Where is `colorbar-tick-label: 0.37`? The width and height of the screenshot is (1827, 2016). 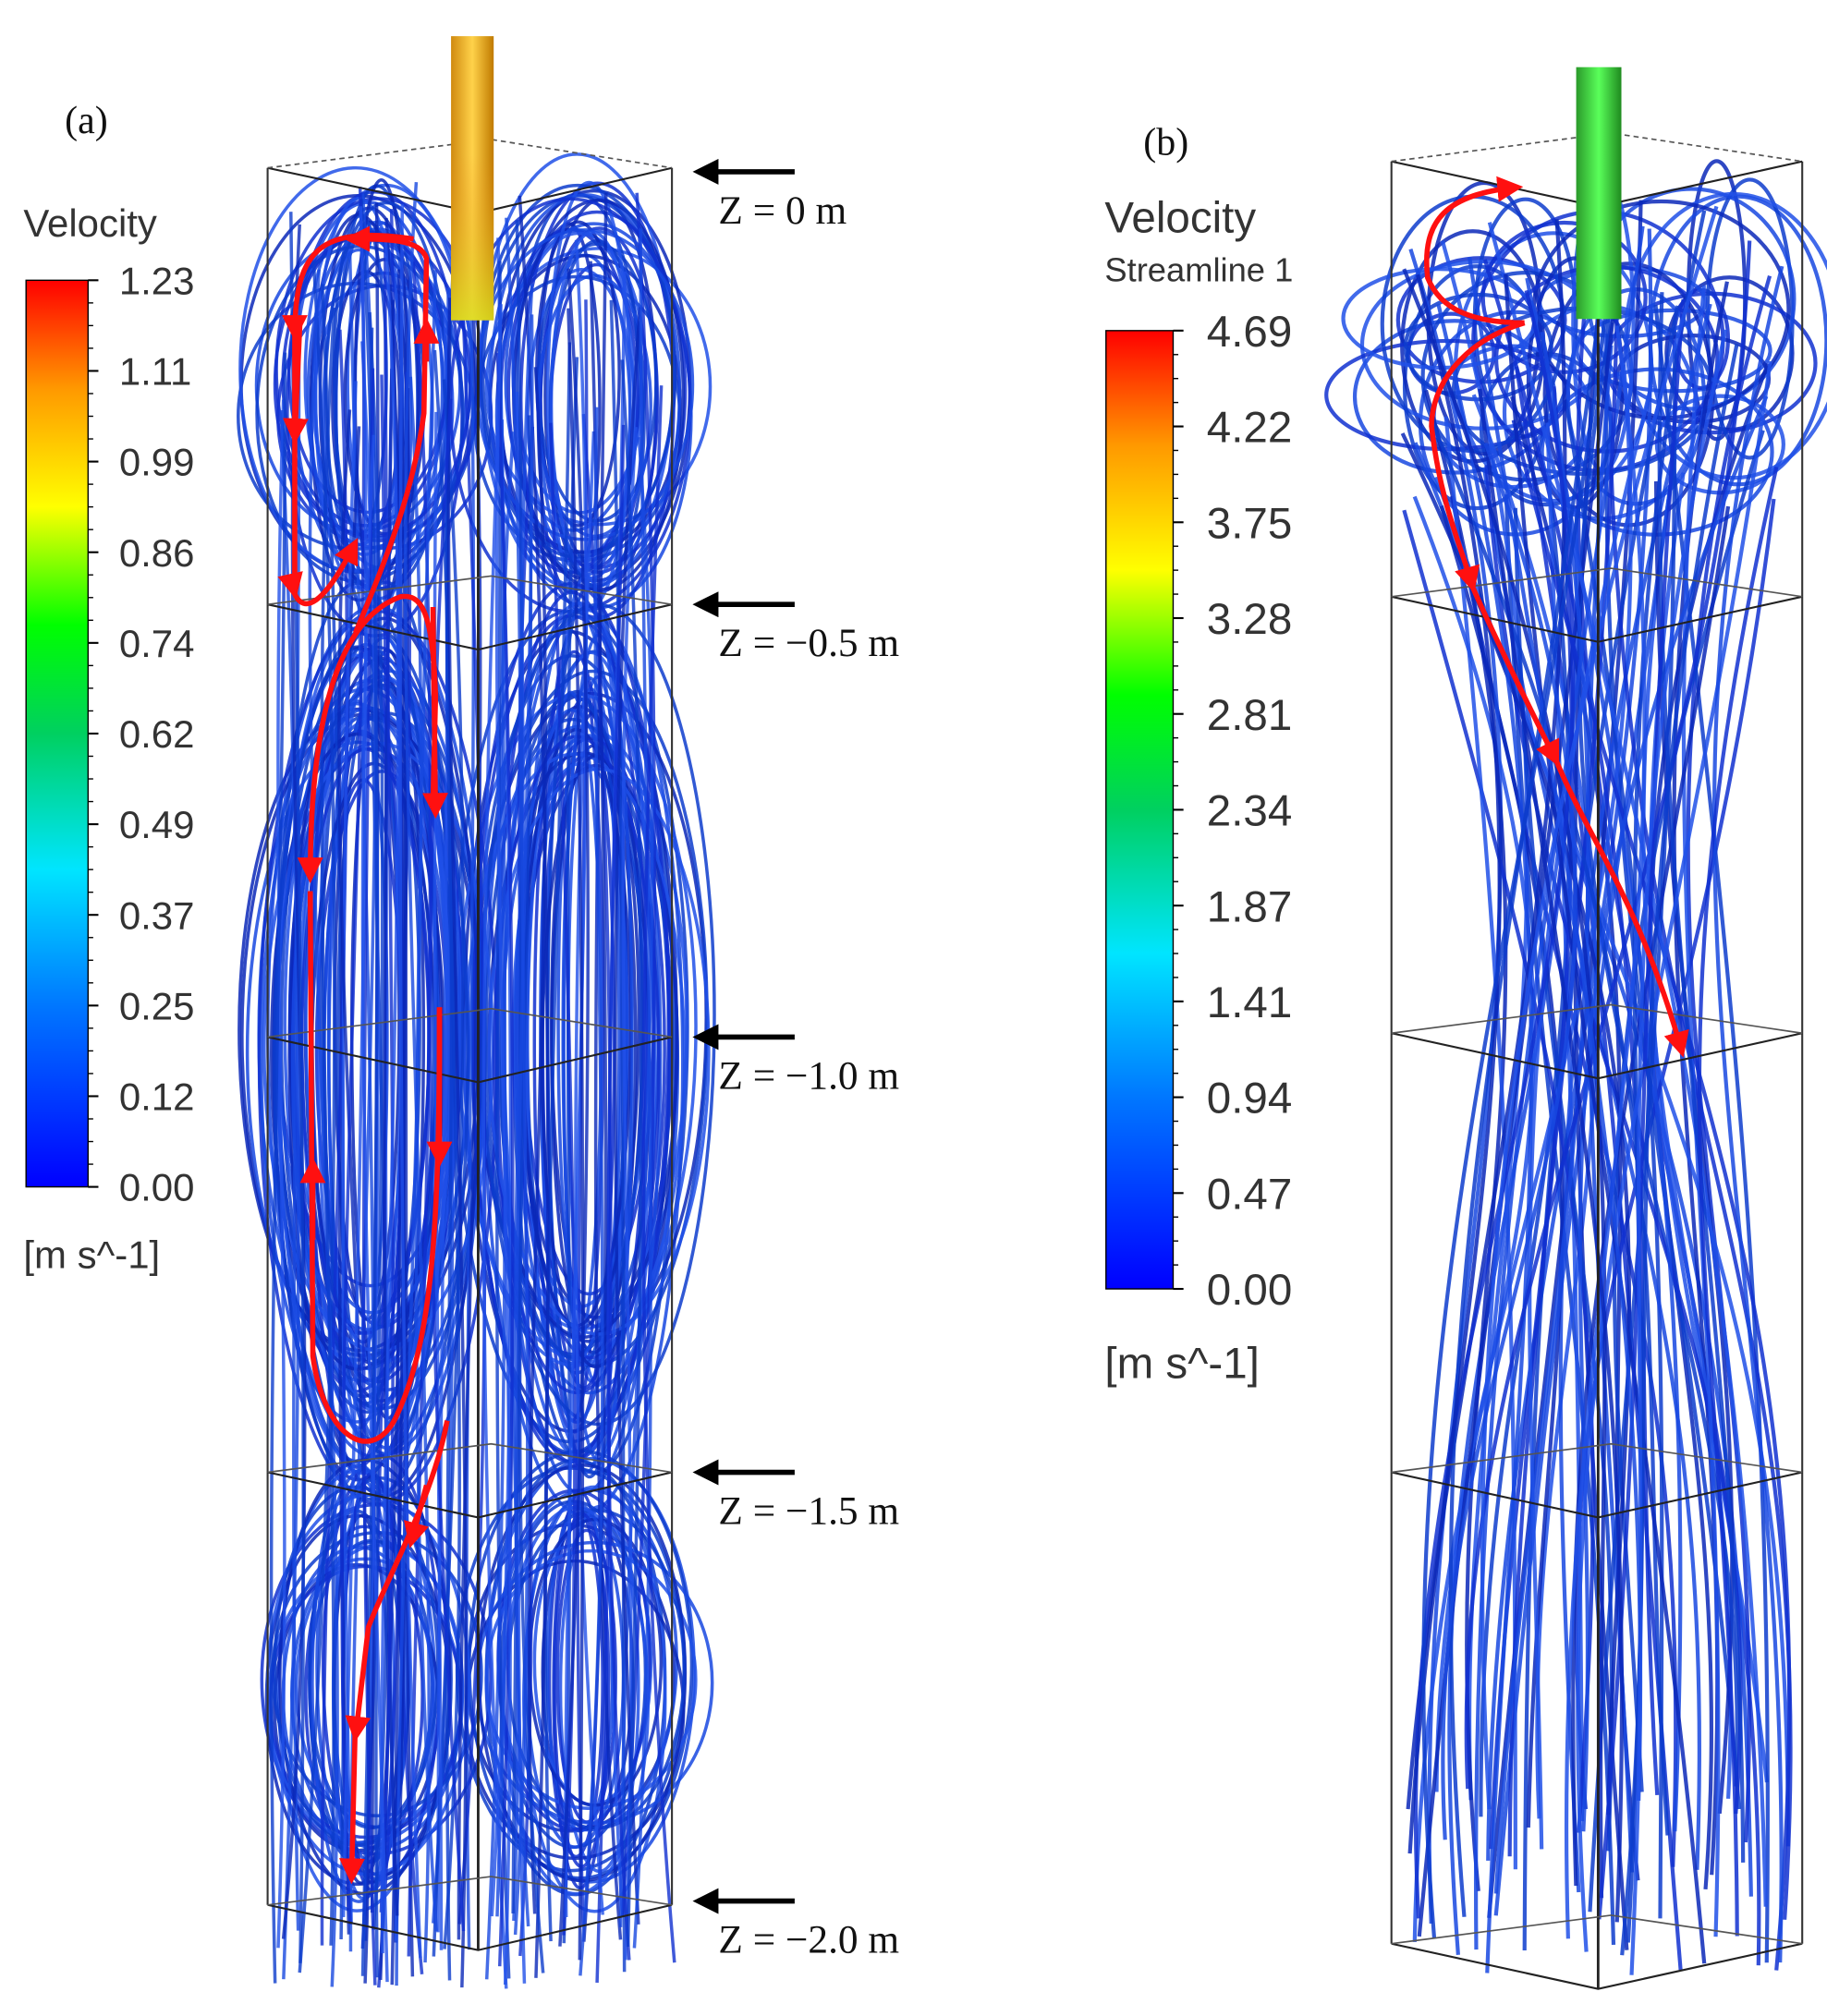 colorbar-tick-label: 0.37 is located at coordinates (157, 915).